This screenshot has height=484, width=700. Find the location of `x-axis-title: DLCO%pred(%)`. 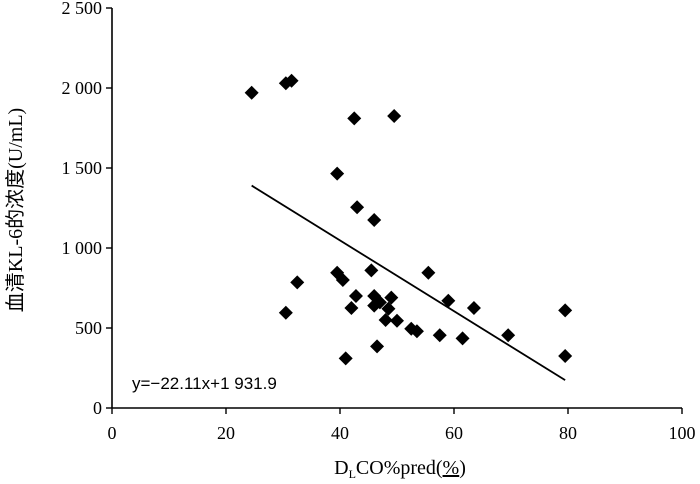

x-axis-title: DLCO%pred(%) is located at coordinates (400, 469).